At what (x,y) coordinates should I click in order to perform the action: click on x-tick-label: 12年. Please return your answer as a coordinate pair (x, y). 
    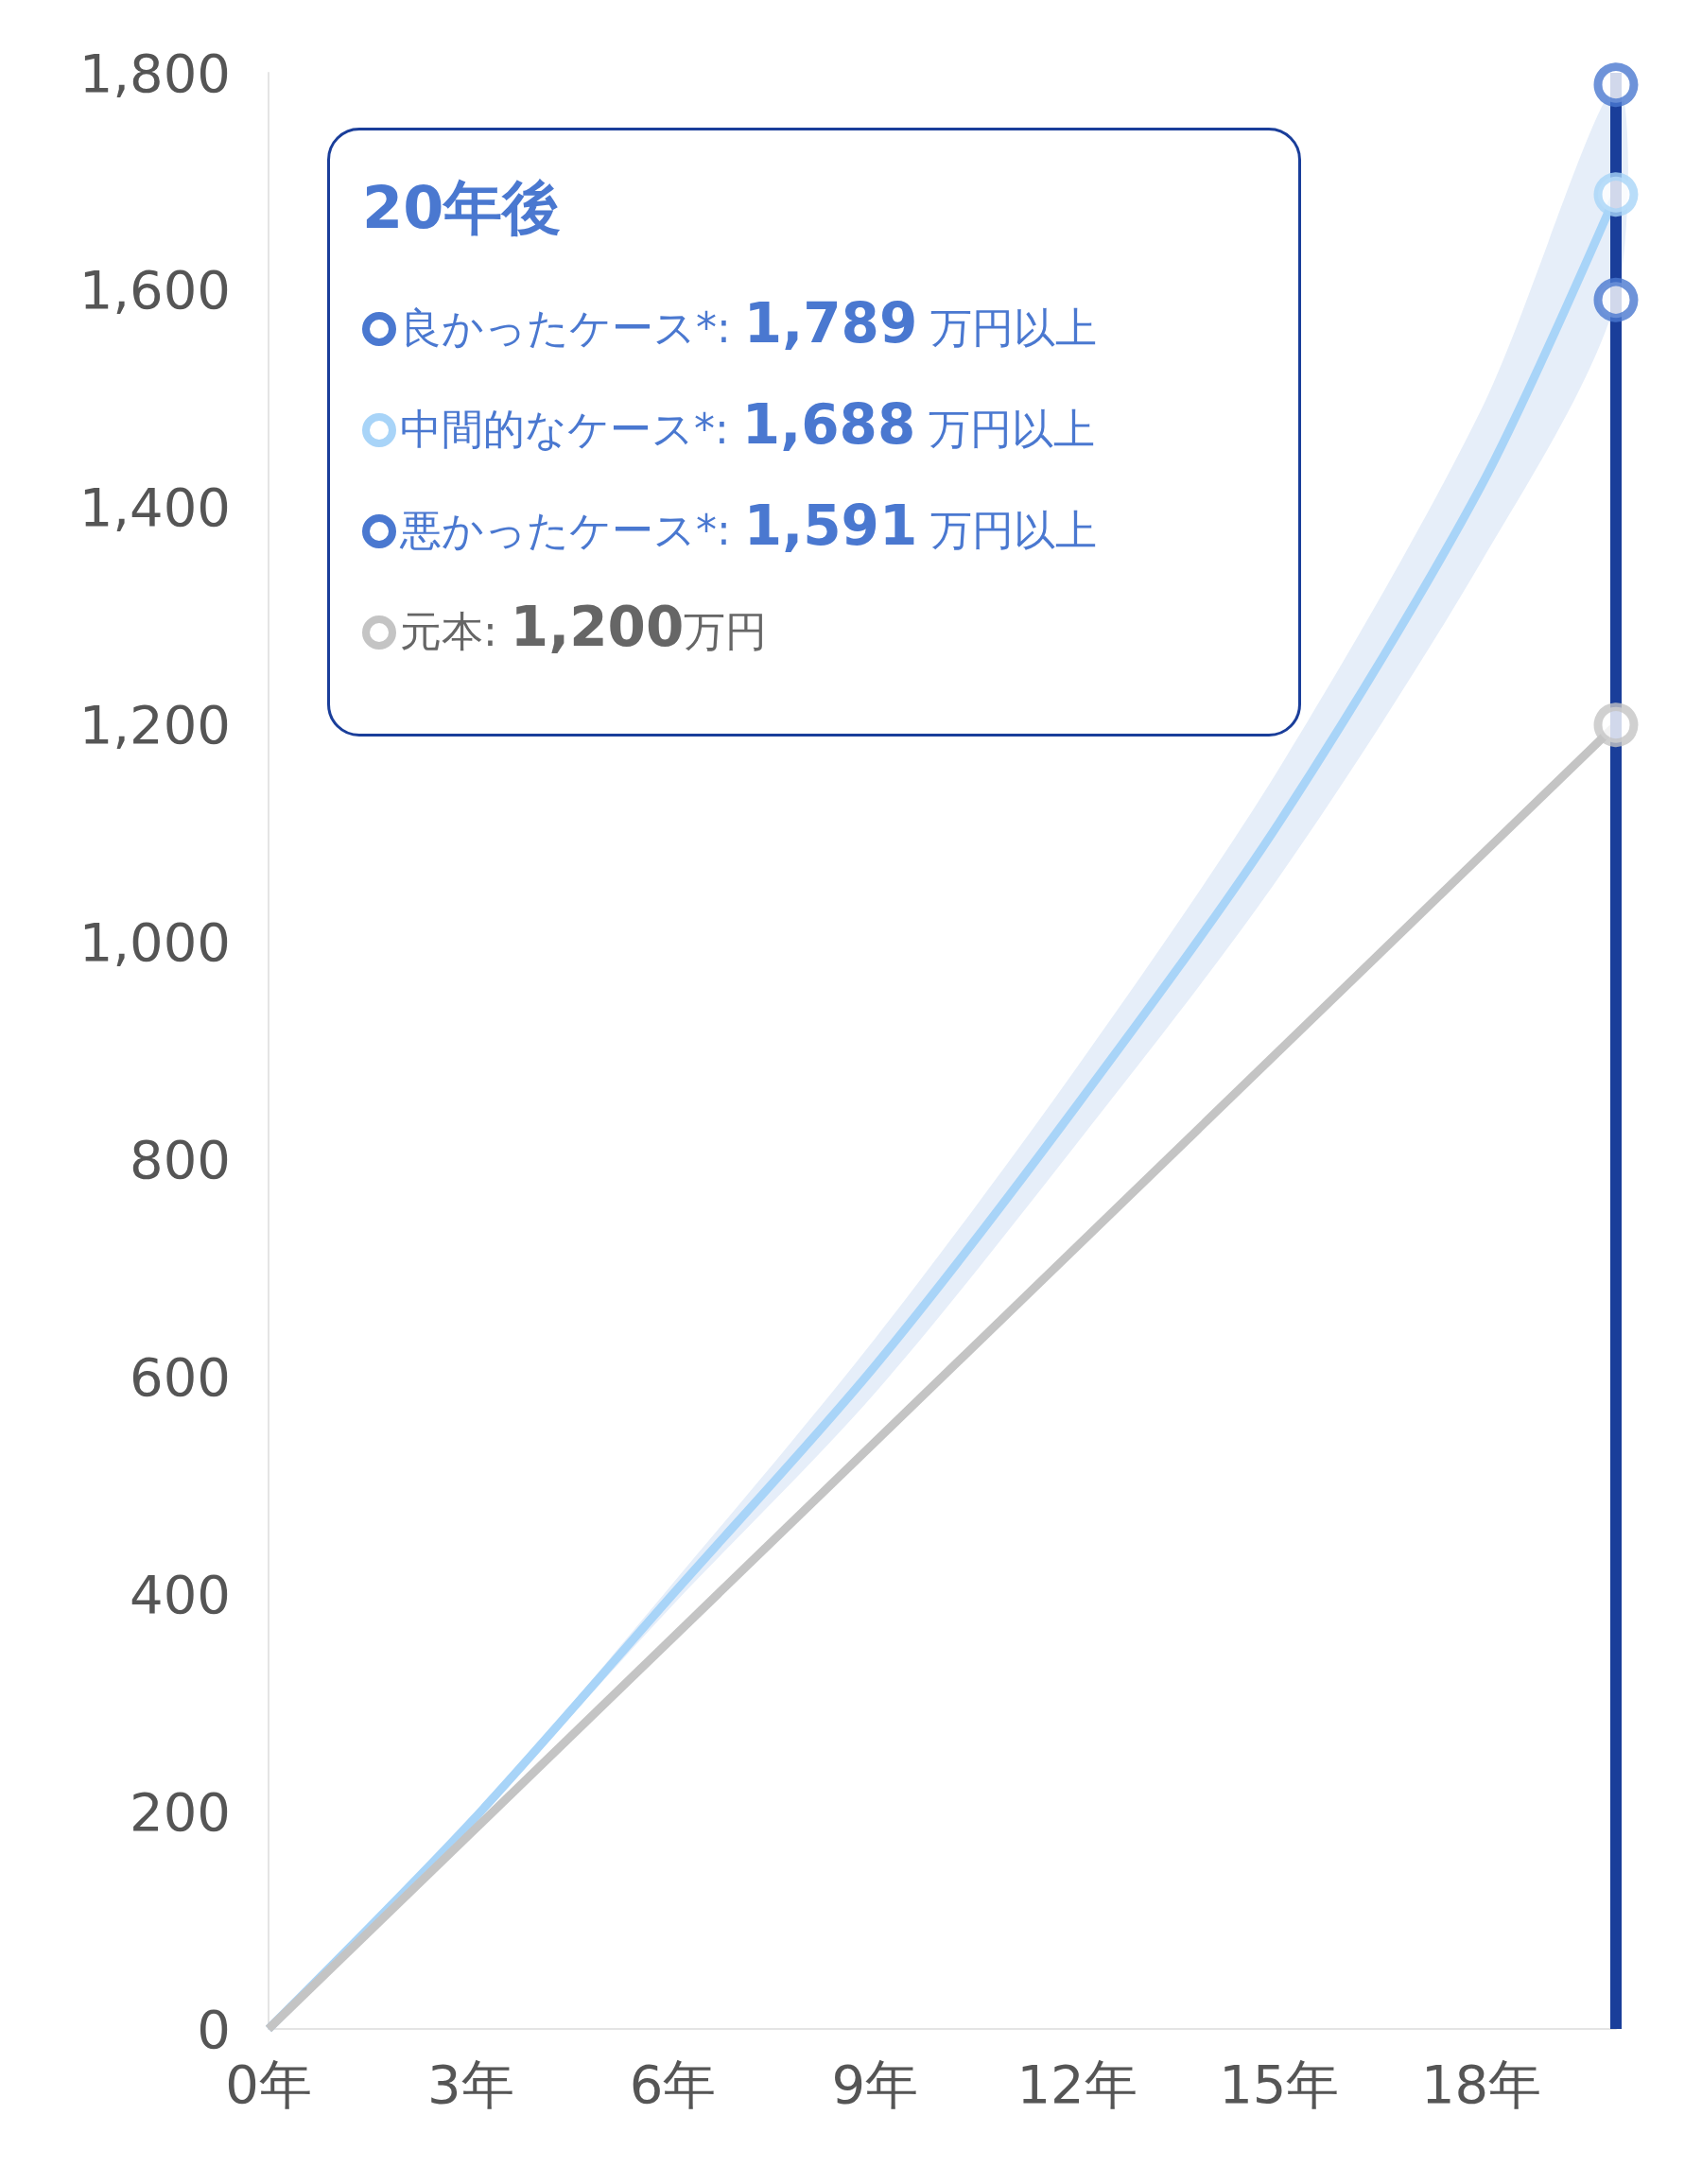
    Looking at the image, I should click on (1077, 2084).